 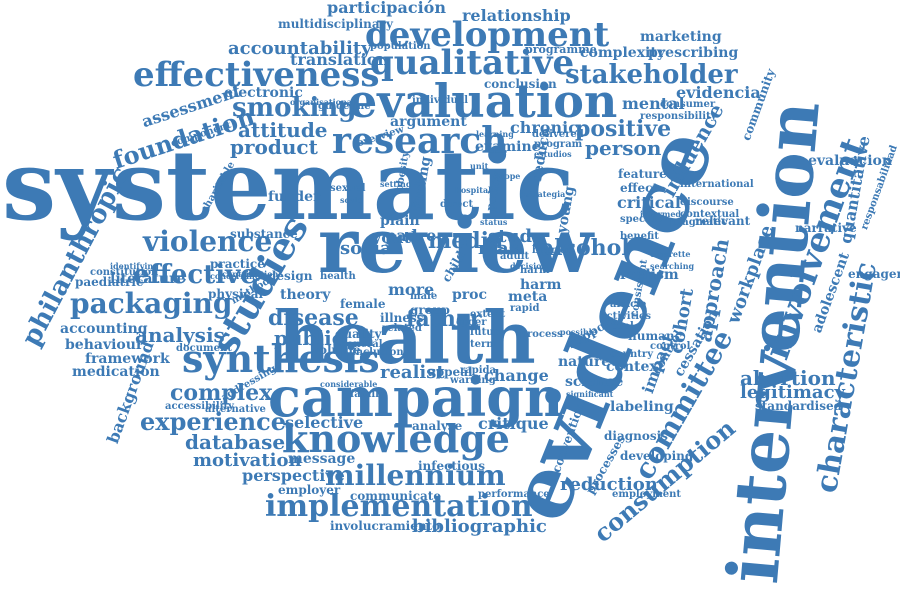 What do you see at coordinates (428, 122) in the screenshot?
I see `word-argument: argument` at bounding box center [428, 122].